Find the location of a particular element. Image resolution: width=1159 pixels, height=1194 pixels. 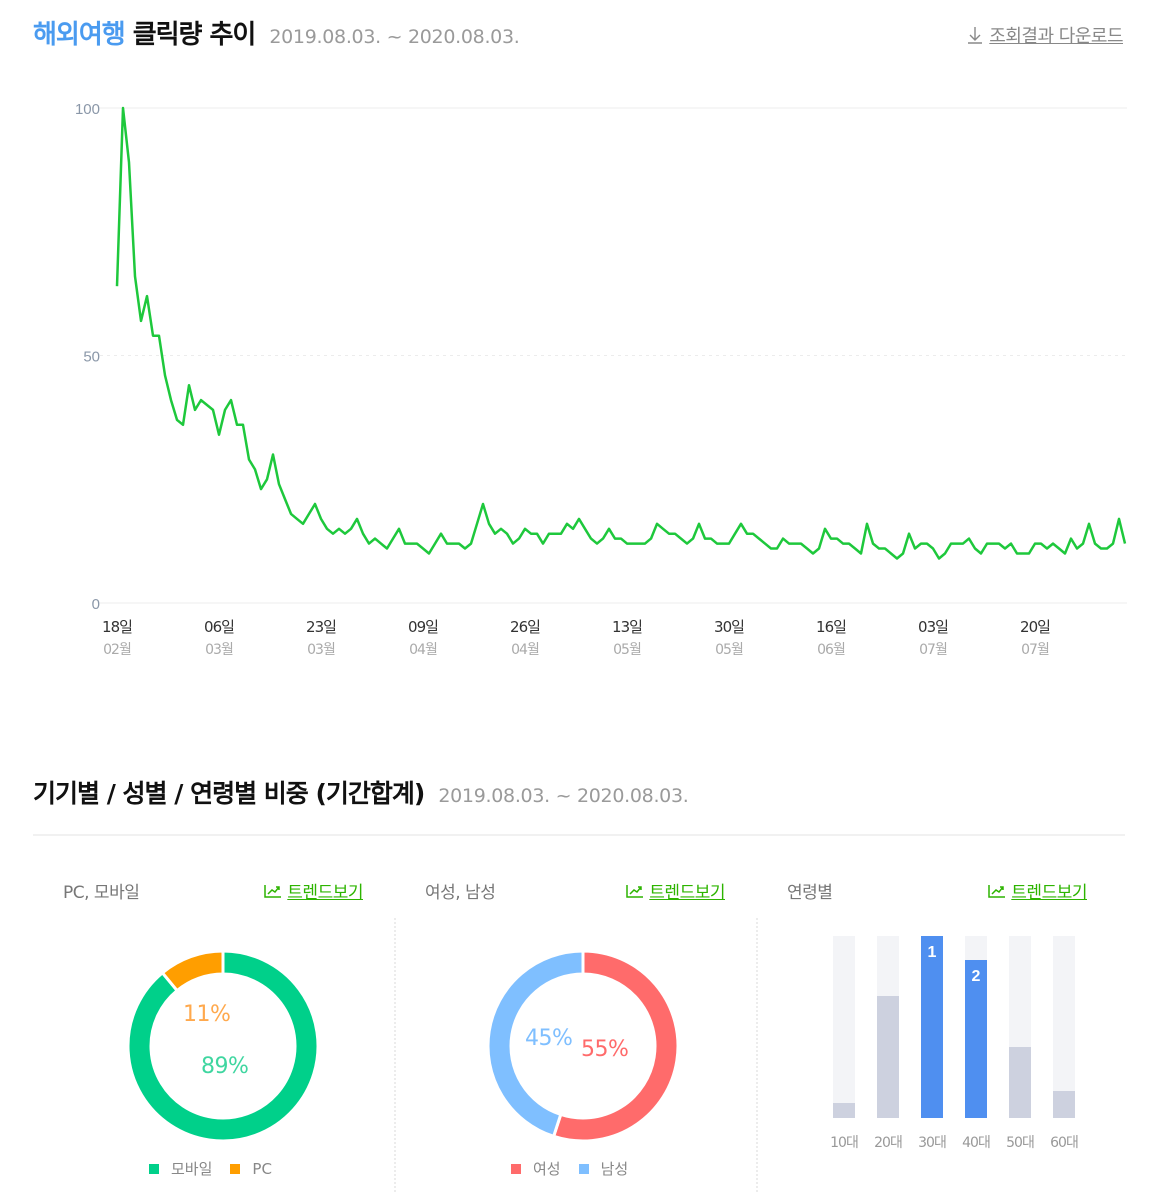

gender-legend: 여성 남성 is located at coordinates (578, 1168).